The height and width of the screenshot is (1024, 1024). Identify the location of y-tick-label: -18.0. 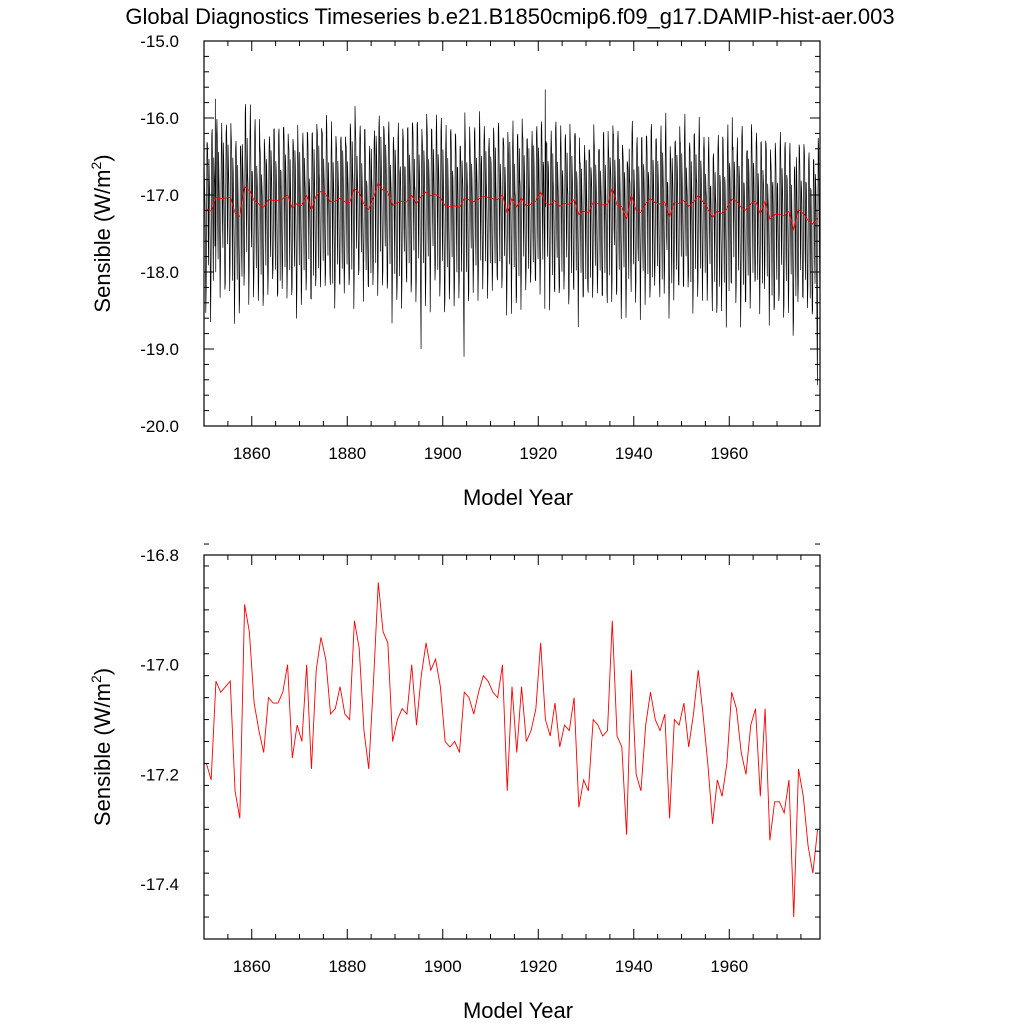
(159, 272).